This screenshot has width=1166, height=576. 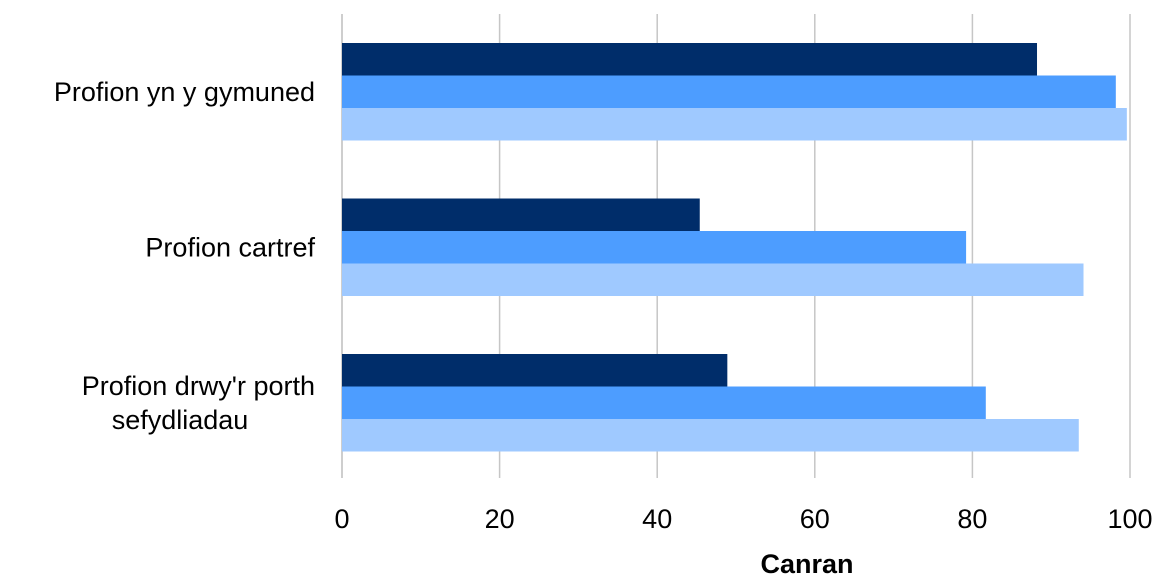 I want to click on x-tick-label: 40, so click(x=657, y=519).